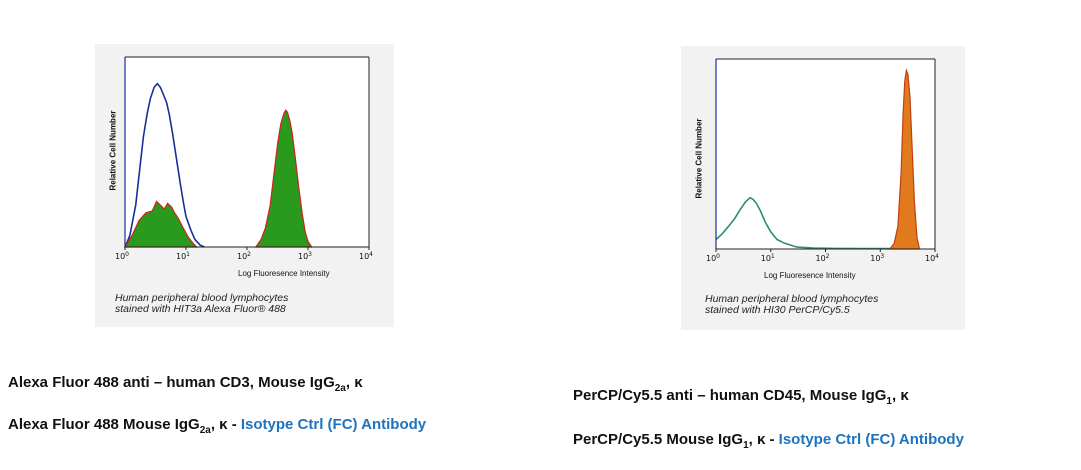 Image resolution: width=1081 pixels, height=470 pixels. I want to click on title-text: PerCP/Cy5.5 Mouse IgG, so click(658, 439).